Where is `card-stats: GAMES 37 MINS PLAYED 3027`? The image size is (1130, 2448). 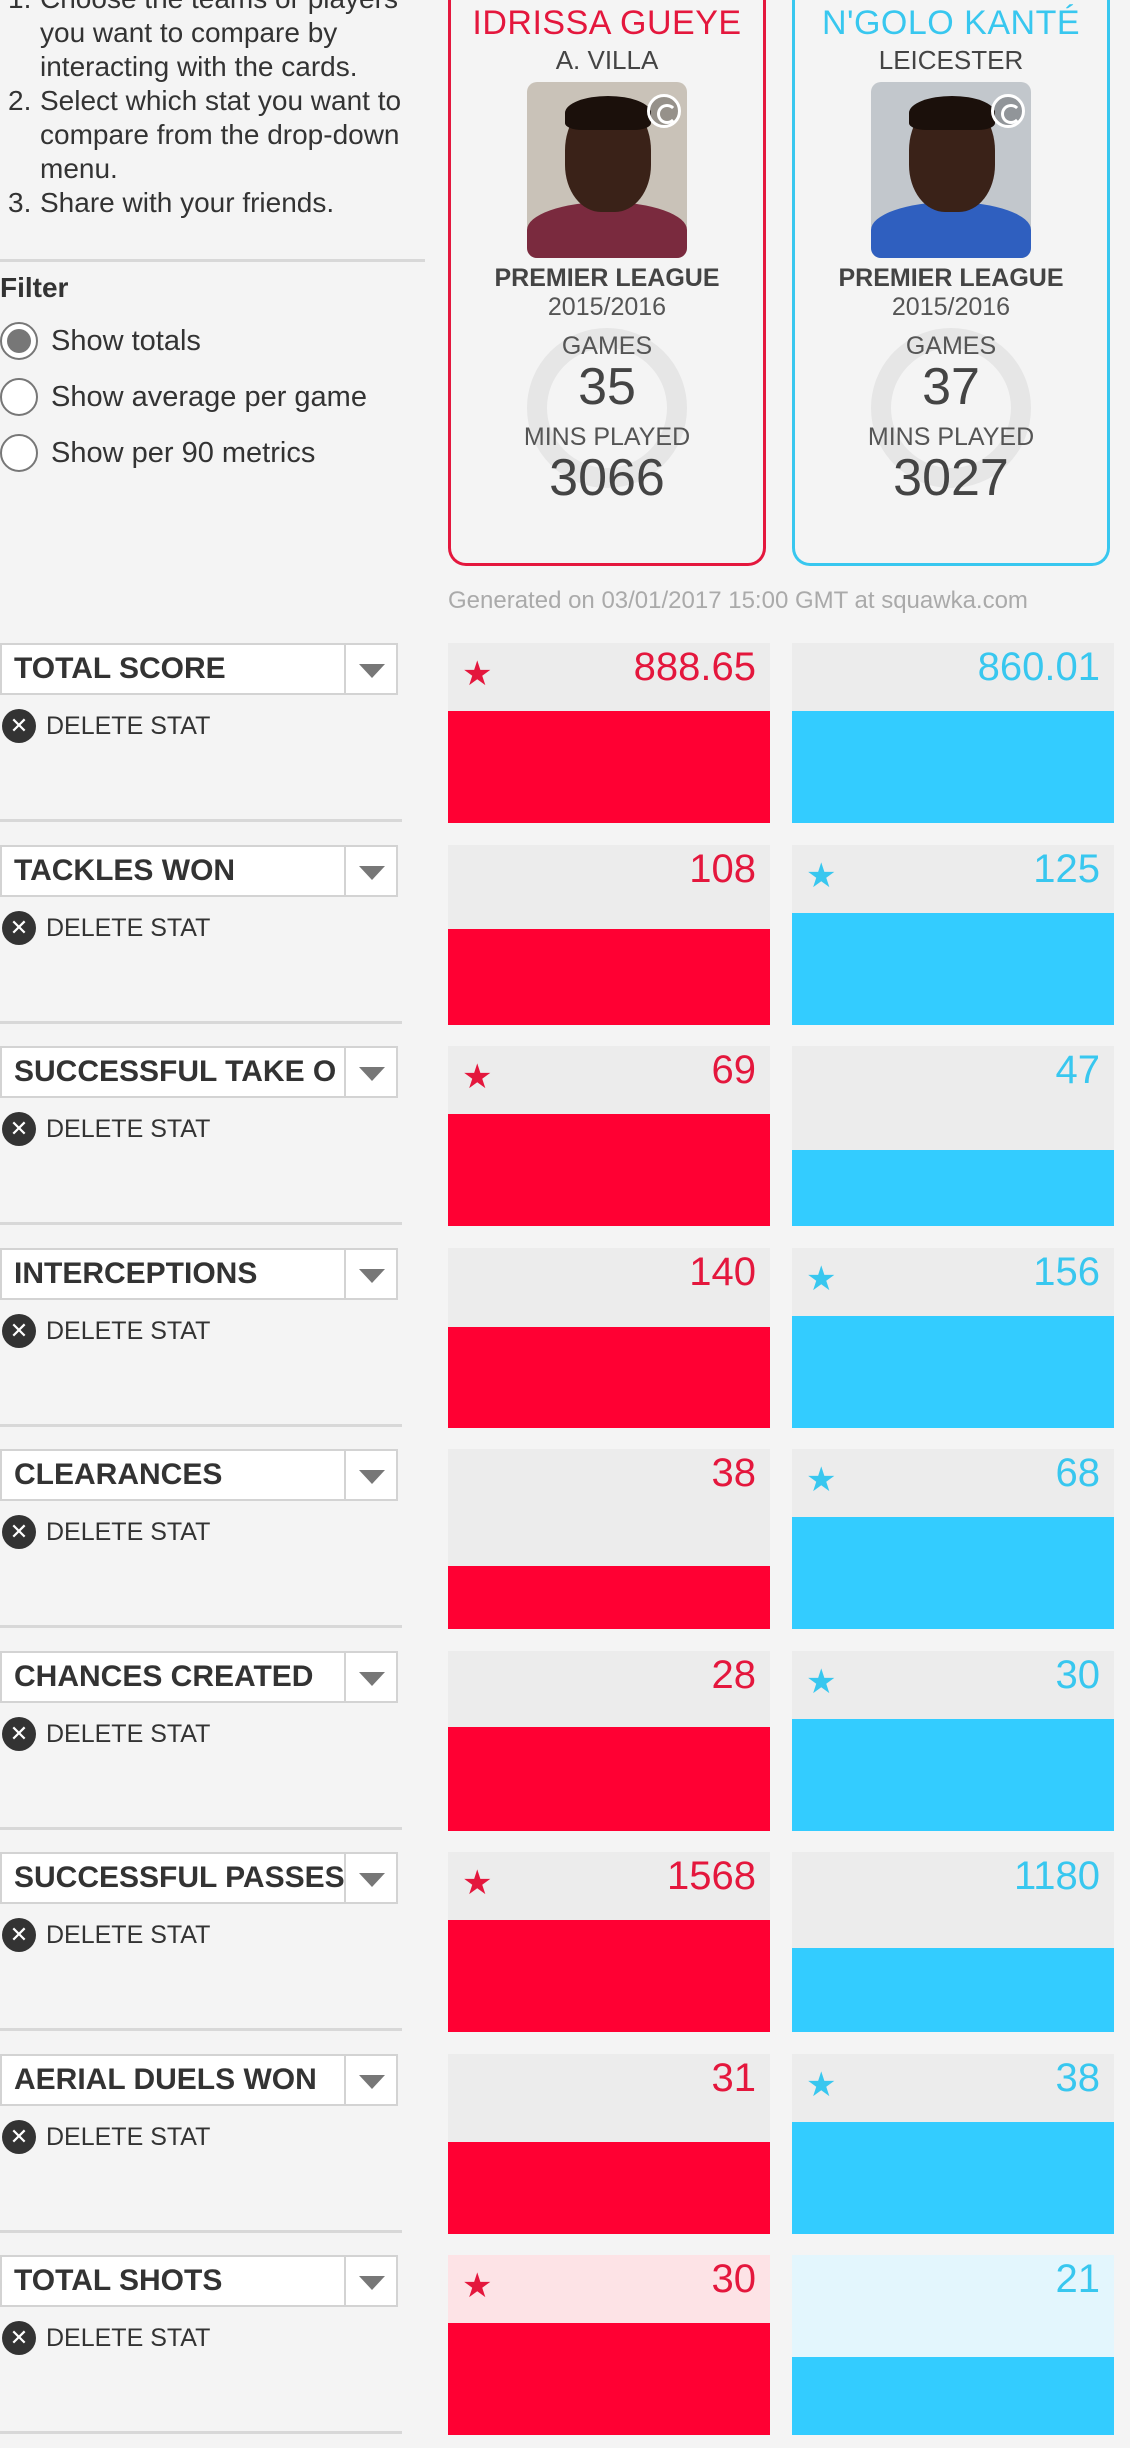 card-stats: GAMES 37 MINS PLAYED 3027 is located at coordinates (951, 416).